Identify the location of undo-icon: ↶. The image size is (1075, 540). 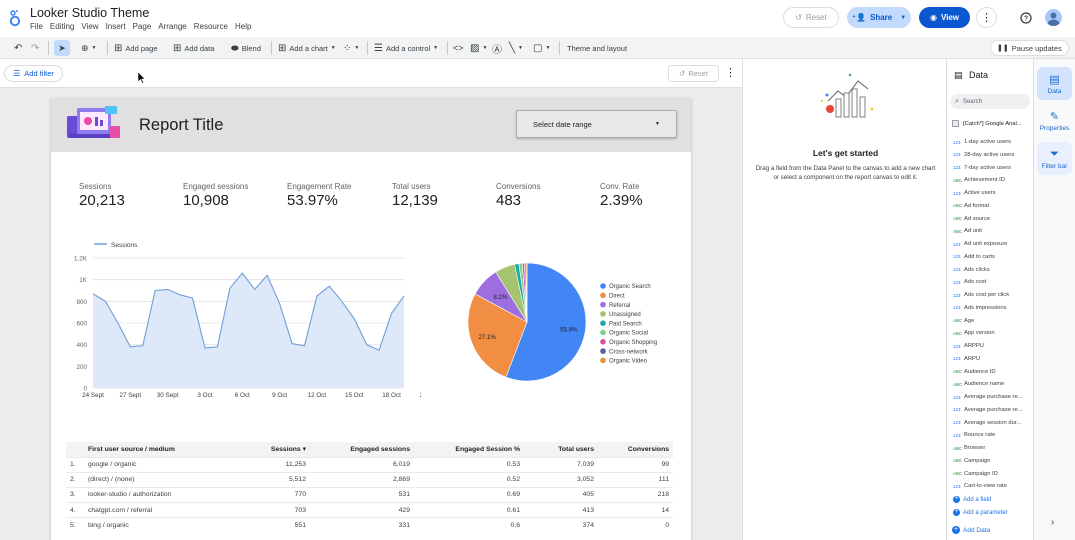
(18, 48).